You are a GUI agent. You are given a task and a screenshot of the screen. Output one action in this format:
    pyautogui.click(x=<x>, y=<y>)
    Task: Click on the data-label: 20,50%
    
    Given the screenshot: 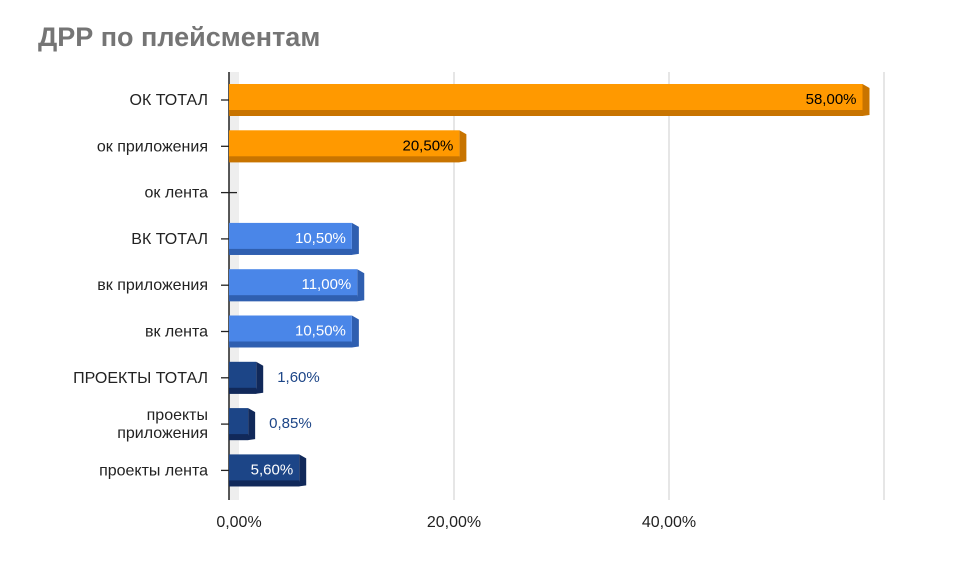 What is the action you would take?
    pyautogui.click(x=428, y=145)
    